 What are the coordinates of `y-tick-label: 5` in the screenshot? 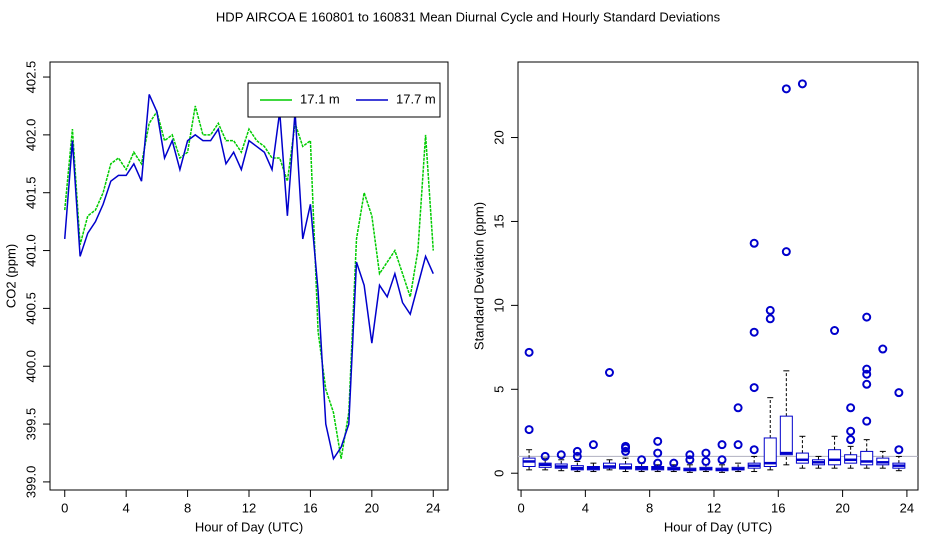 It's located at (498, 389).